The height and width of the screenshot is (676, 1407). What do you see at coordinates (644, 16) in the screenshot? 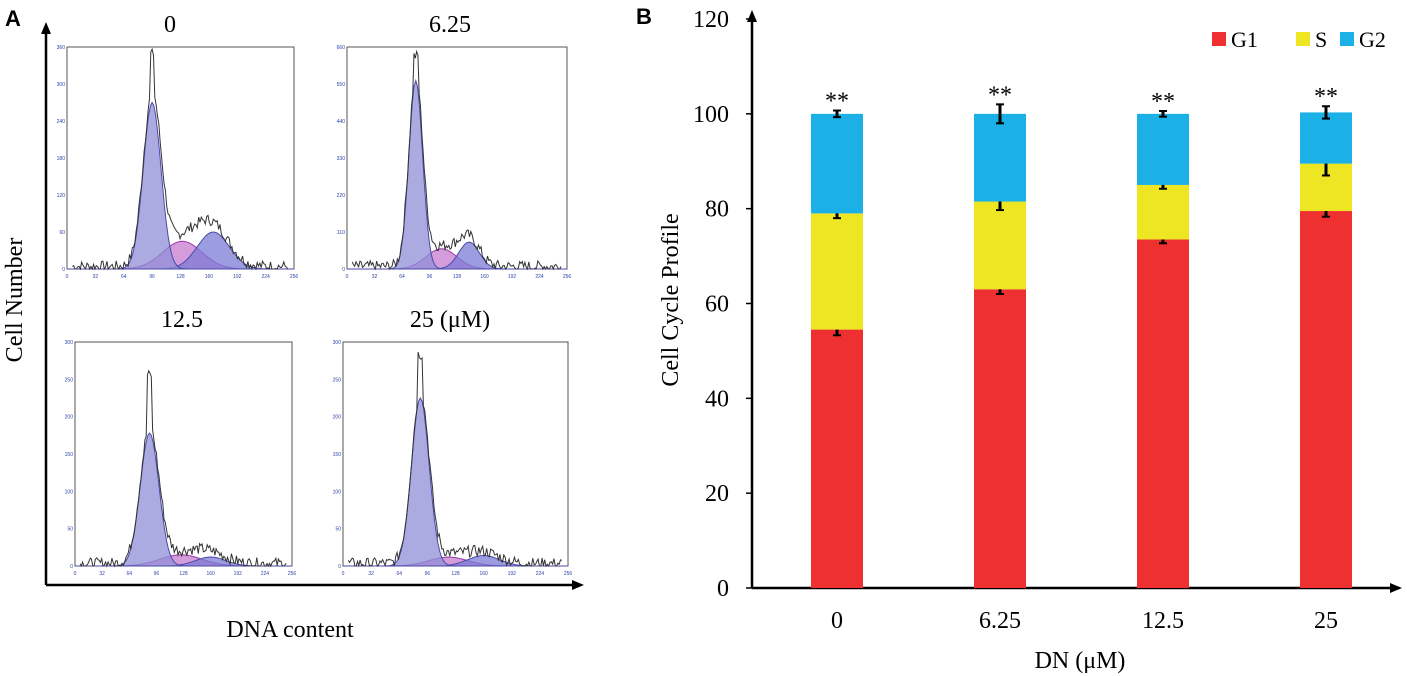
I see `panel-b-label: B` at bounding box center [644, 16].